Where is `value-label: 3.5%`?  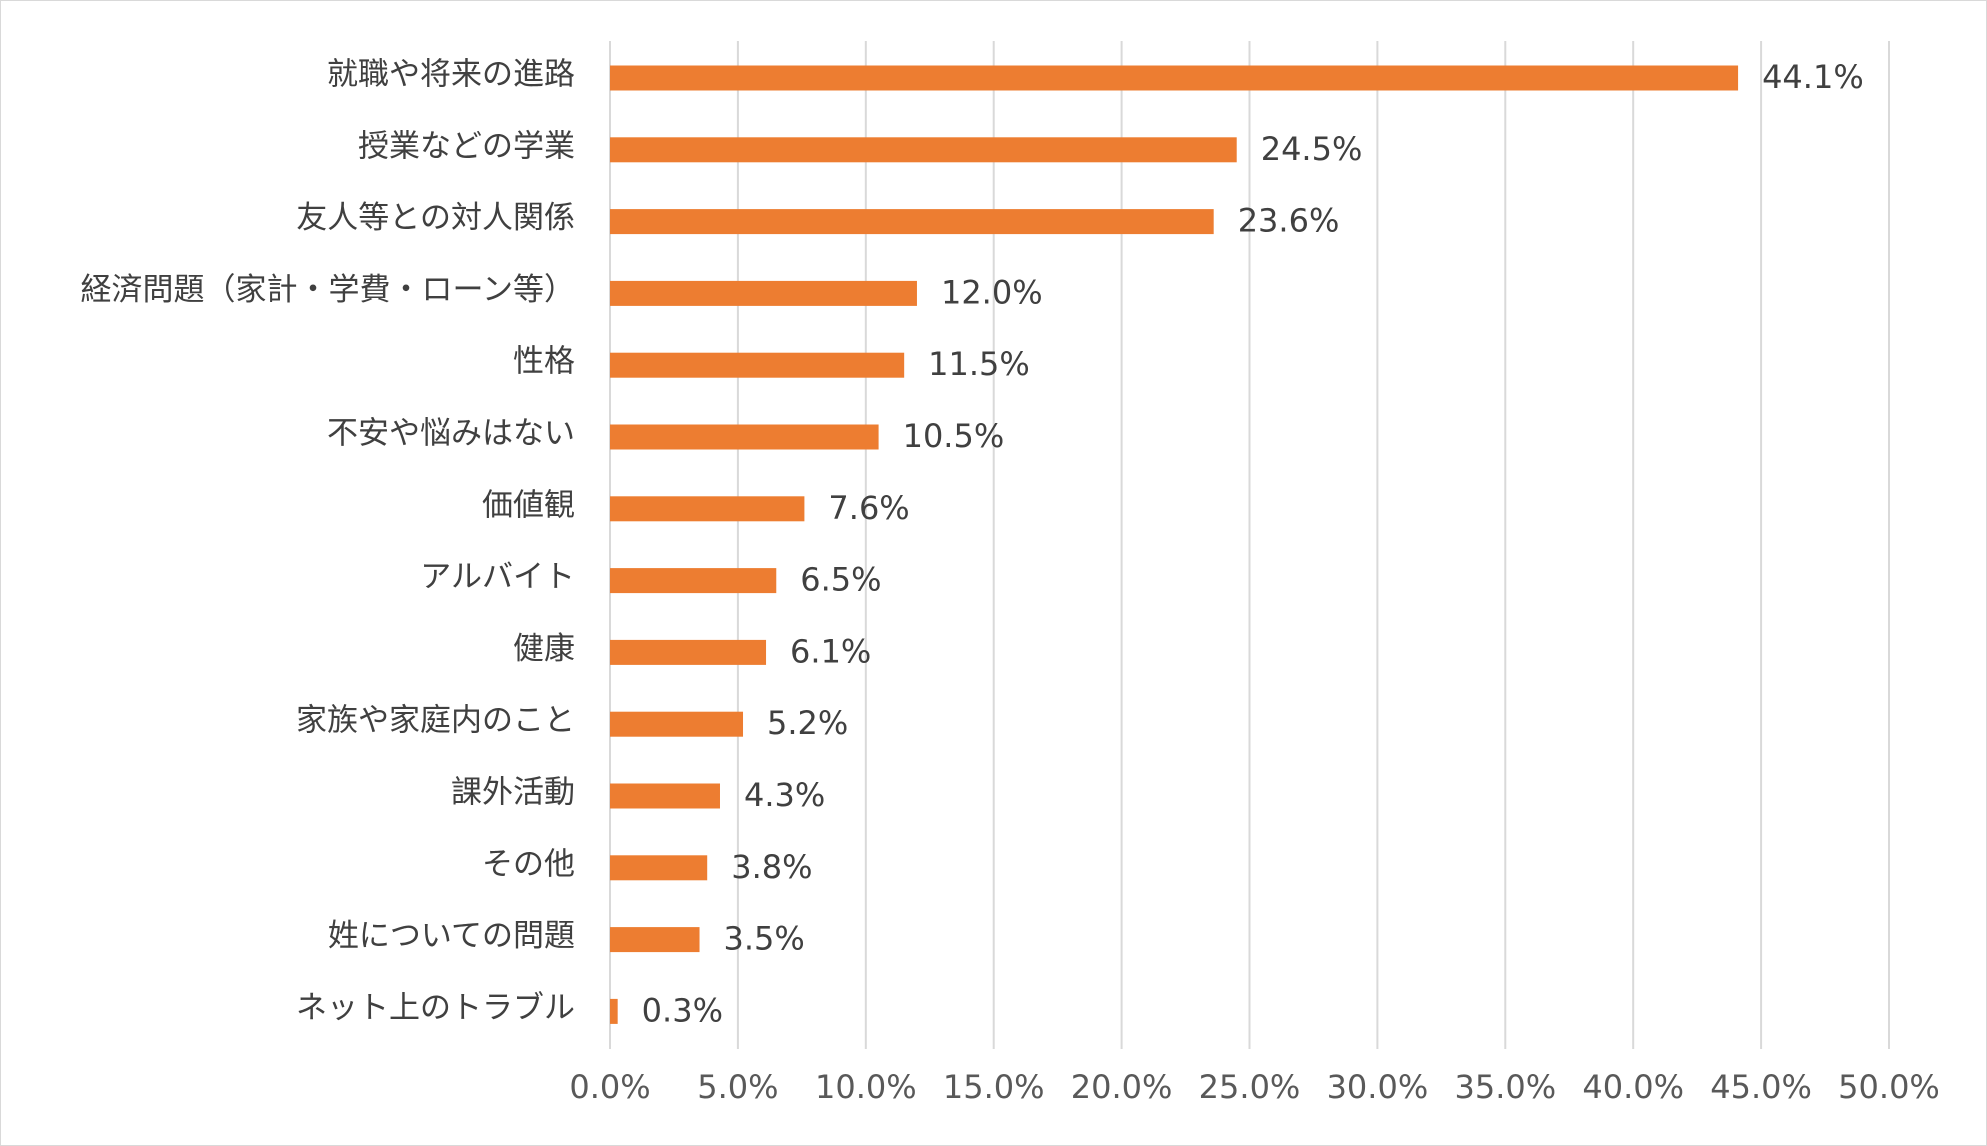
value-label: 3.5% is located at coordinates (764, 939).